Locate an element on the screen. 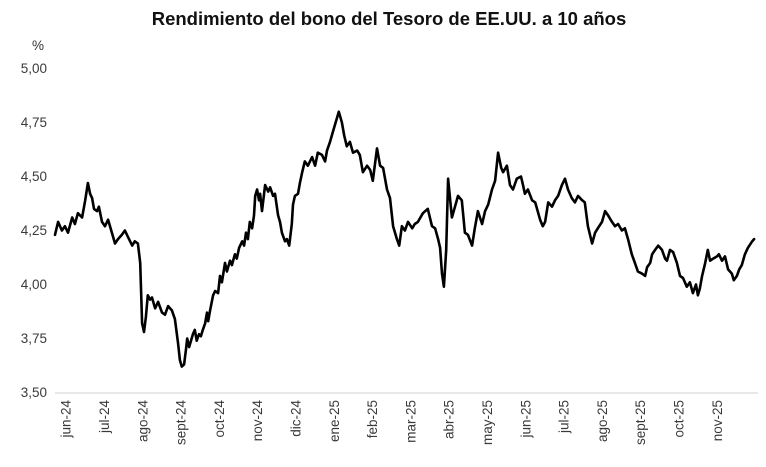 Image resolution: width=766 pixels, height=467 pixels. x-axis-tick-label: nov-25 is located at coordinates (717, 420).